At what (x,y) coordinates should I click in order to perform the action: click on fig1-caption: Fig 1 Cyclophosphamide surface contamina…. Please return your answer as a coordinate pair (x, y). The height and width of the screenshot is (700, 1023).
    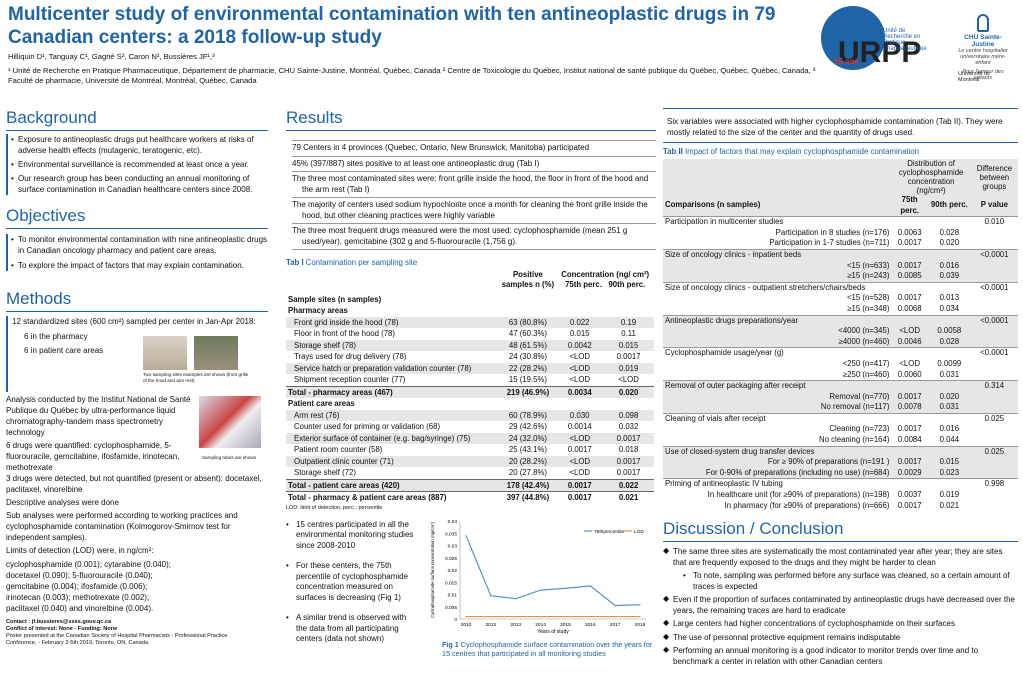
    Looking at the image, I should click on (549, 649).